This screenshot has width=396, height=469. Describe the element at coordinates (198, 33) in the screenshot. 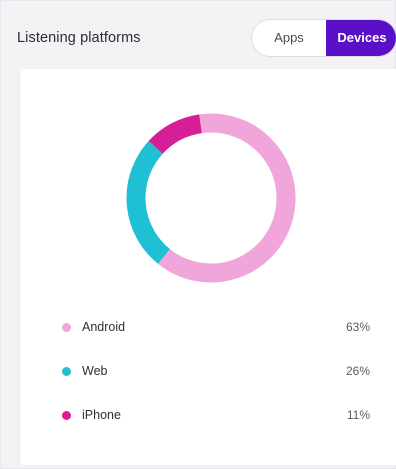

I see `panel-header: Listening platforms Apps Devices` at that location.